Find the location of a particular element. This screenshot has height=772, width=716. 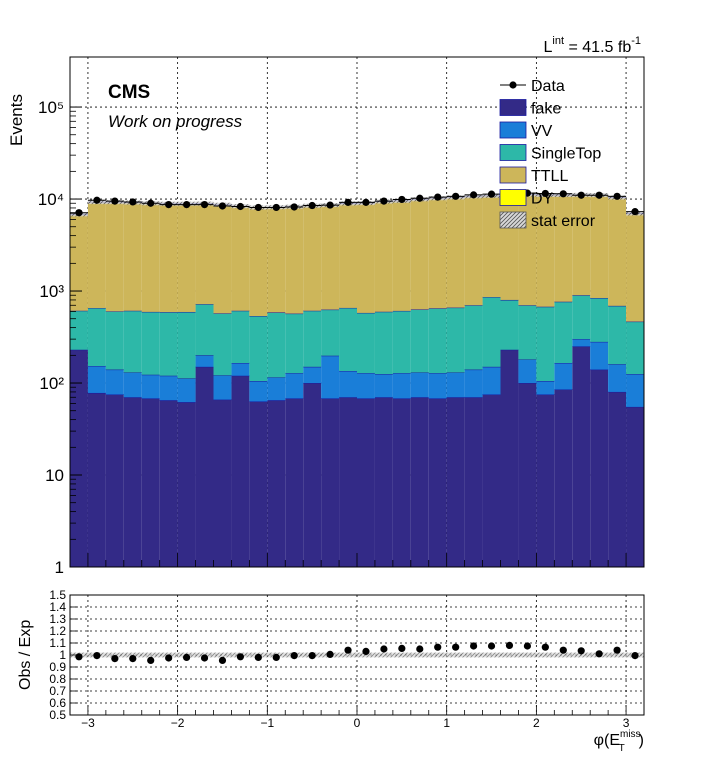

y-tick-label: 10 is located at coordinates (54, 475).